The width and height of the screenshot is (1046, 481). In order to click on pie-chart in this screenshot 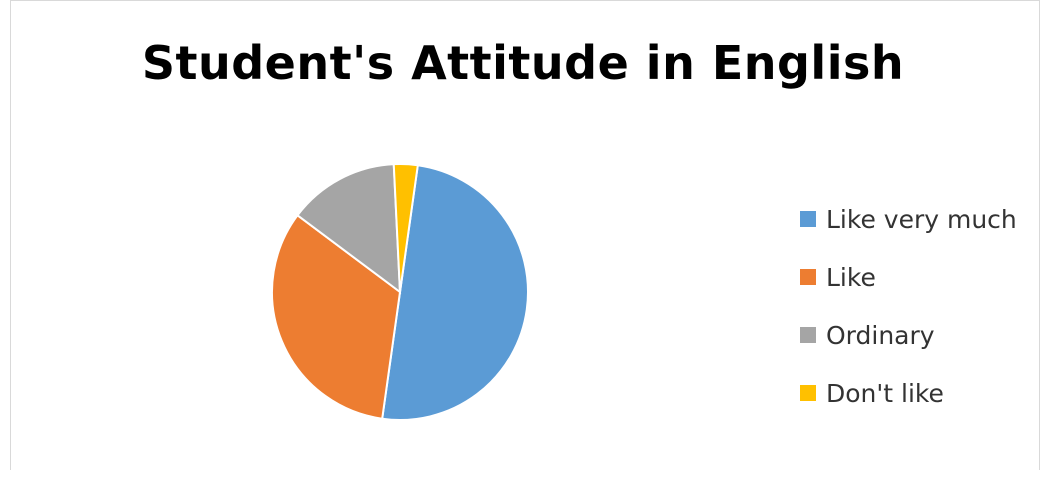, I will do `click(400, 292)`.